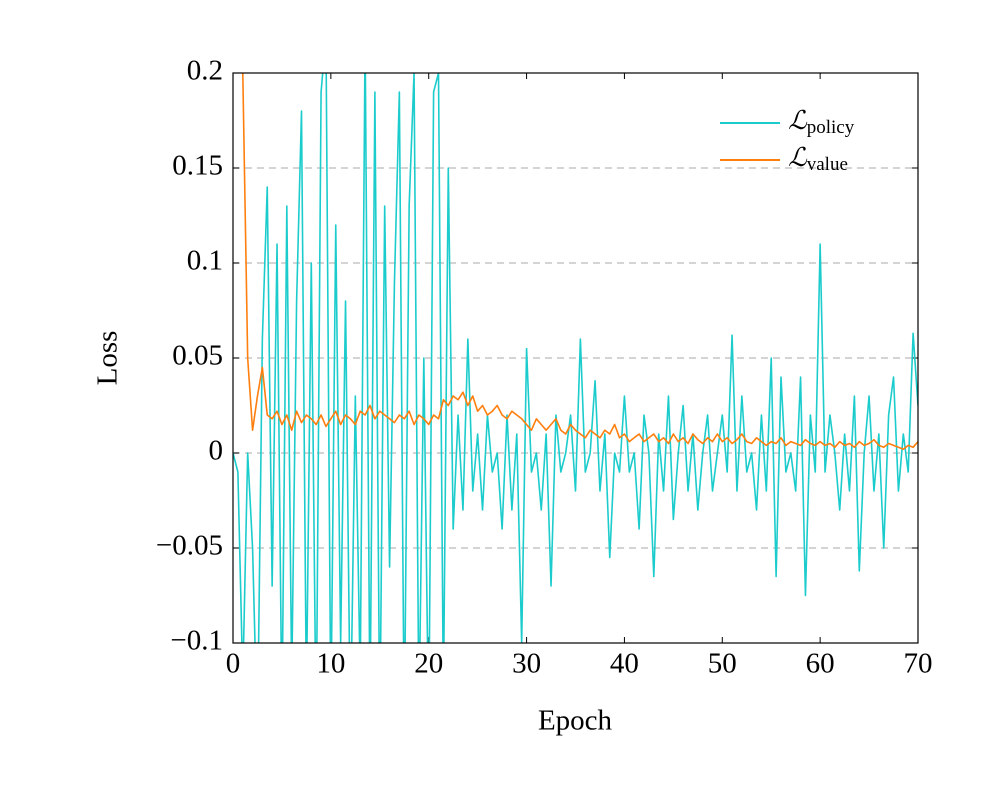 Image resolution: width=998 pixels, height=802 pixels. What do you see at coordinates (428, 664) in the screenshot?
I see `x-tick-label: 20` at bounding box center [428, 664].